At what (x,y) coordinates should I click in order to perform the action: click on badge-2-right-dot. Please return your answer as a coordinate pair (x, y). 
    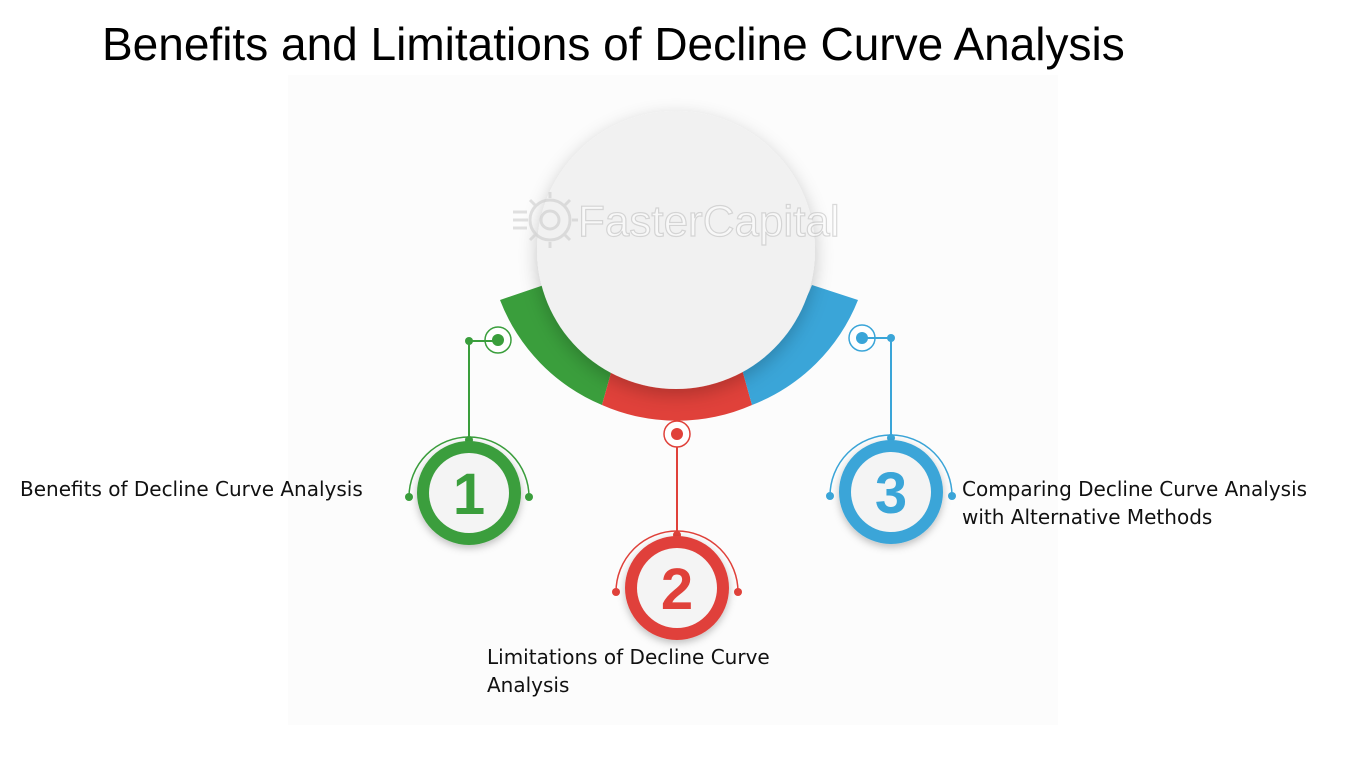
    Looking at the image, I should click on (738, 592).